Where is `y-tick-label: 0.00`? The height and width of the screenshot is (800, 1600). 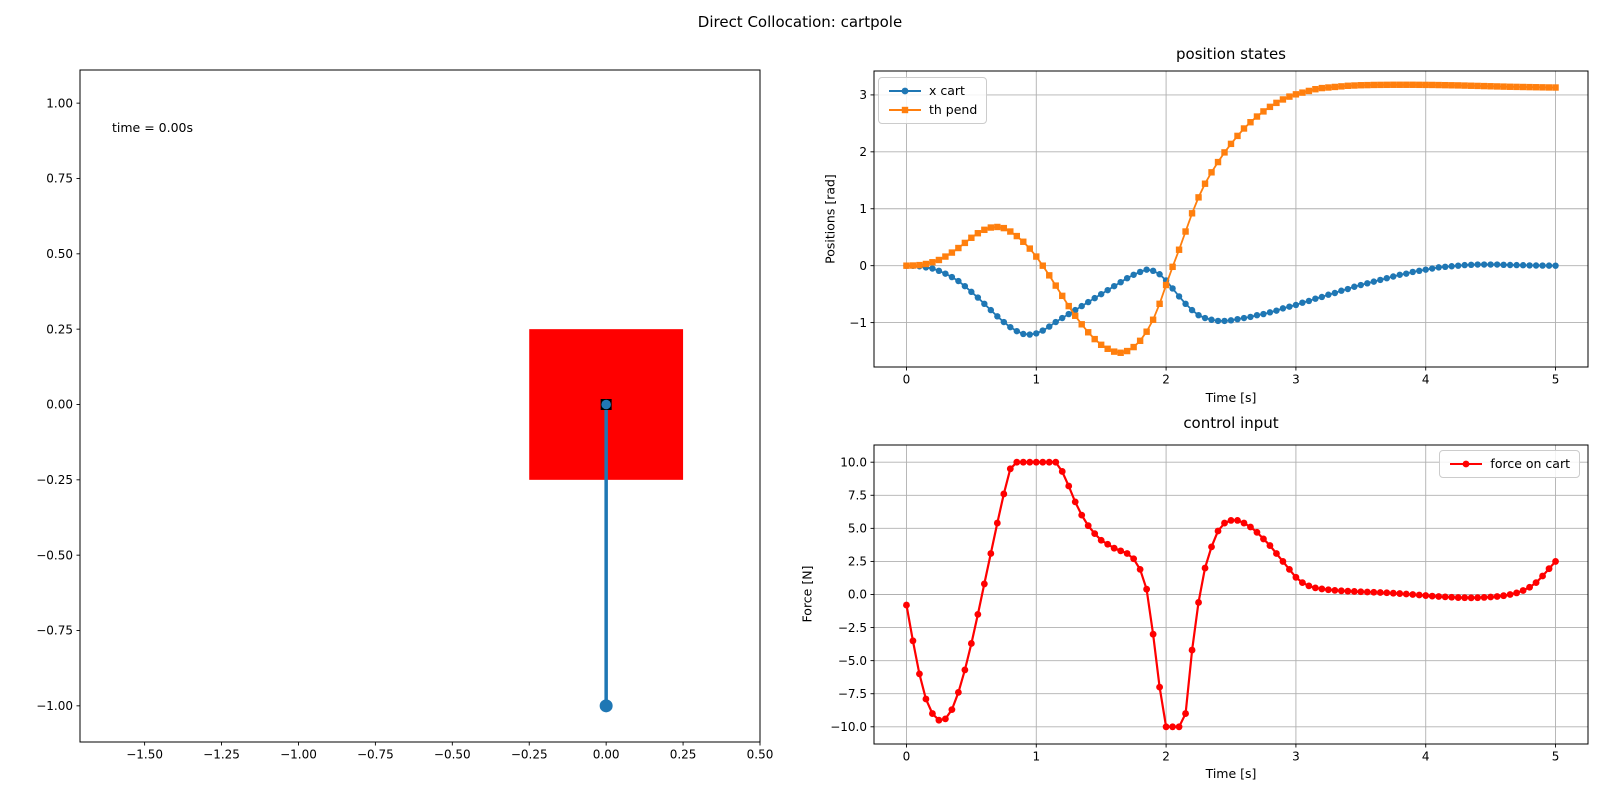
y-tick-label: 0.00 is located at coordinates (59, 405).